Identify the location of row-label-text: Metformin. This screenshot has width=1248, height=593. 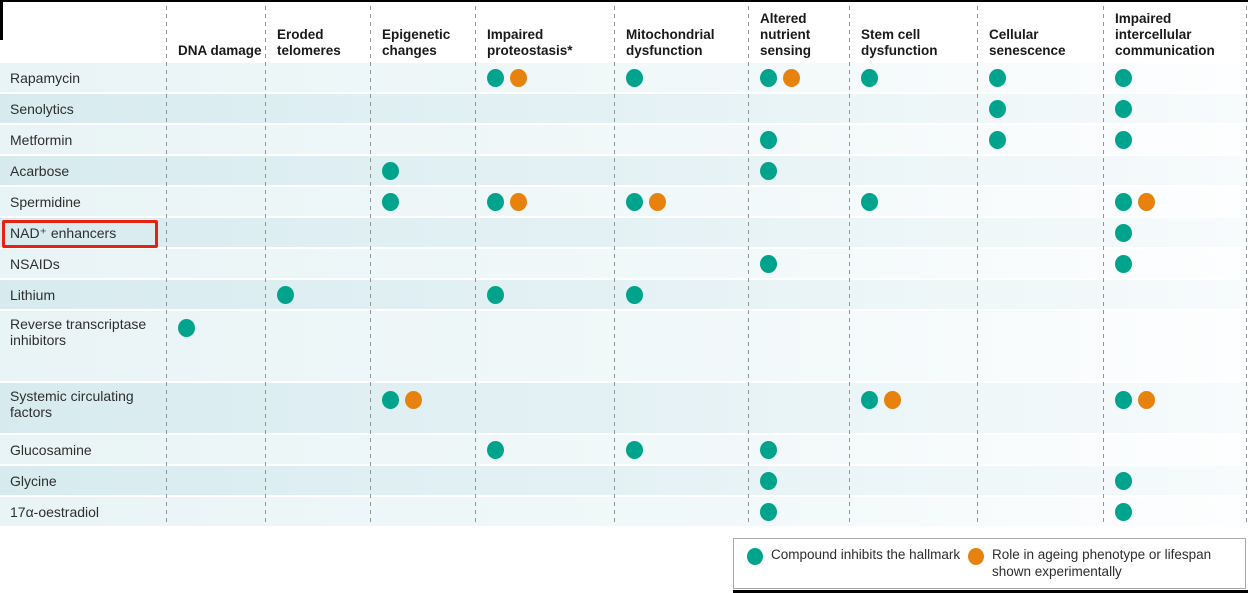
(41, 139).